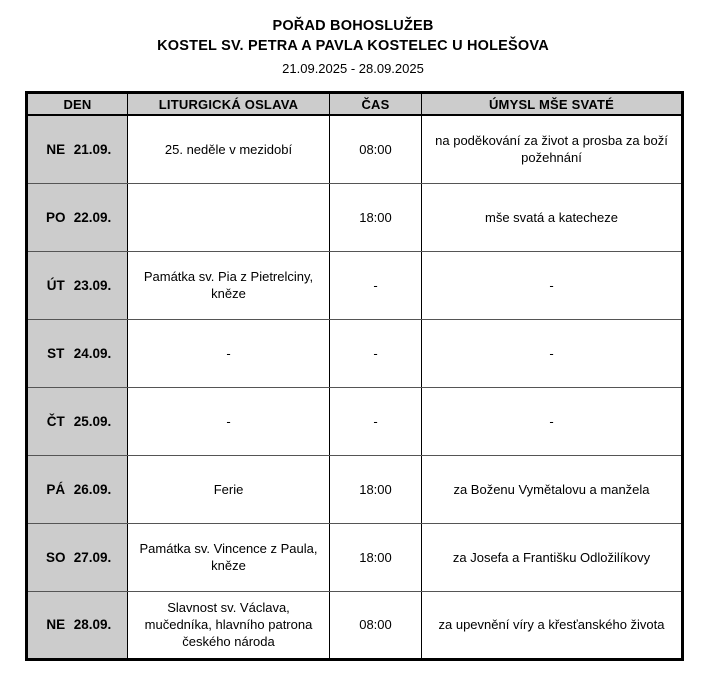 The height and width of the screenshot is (691, 706). I want to click on cell-day: SO 27.09., so click(77, 557).